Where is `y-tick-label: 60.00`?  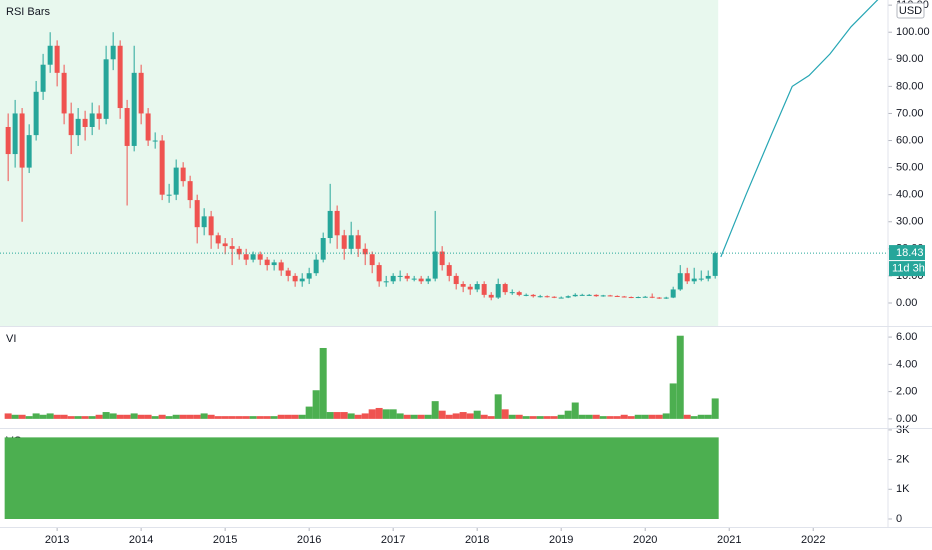 y-tick-label: 60.00 is located at coordinates (910, 140).